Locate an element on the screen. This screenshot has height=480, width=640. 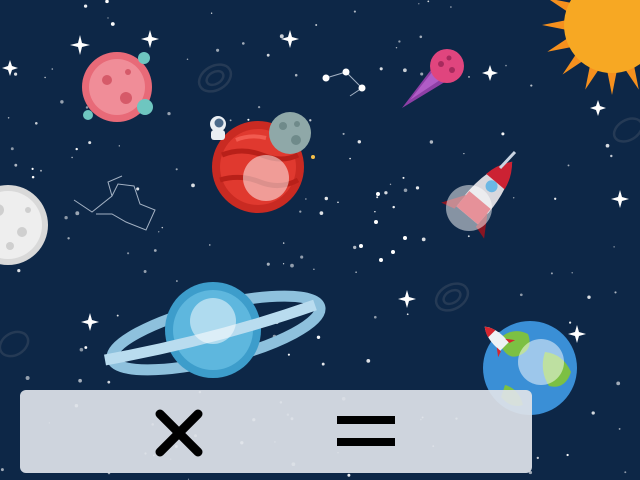
equation-panel is located at coordinates (276, 431).